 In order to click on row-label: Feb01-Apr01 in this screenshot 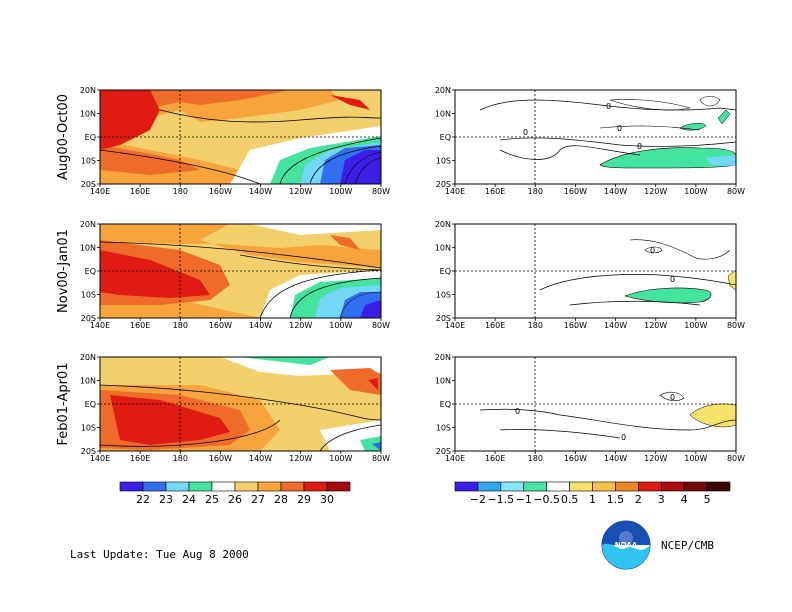, I will do `click(63, 404)`.